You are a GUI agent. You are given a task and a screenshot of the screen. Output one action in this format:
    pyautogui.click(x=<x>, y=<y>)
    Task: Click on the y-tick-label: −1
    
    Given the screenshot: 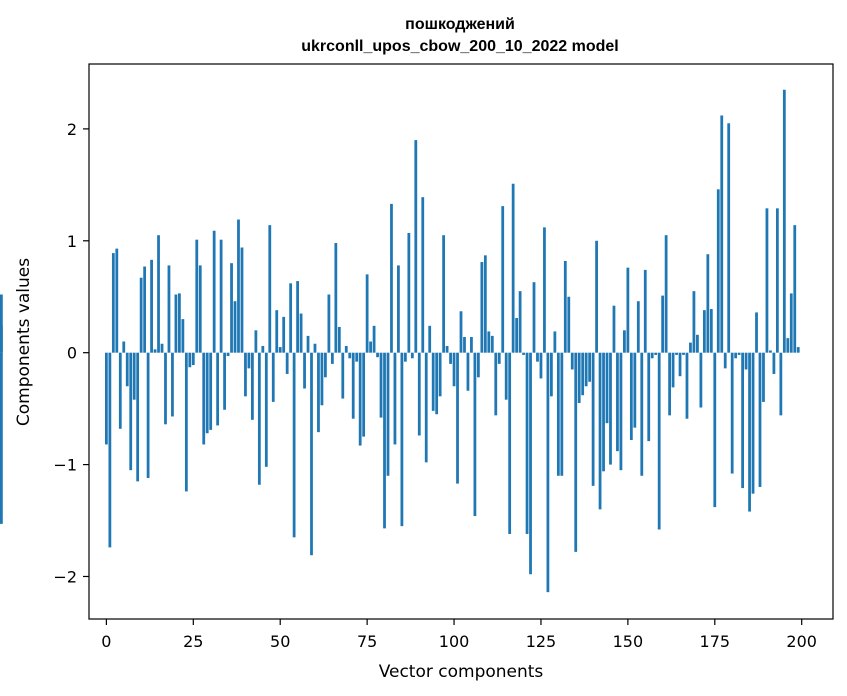 What is the action you would take?
    pyautogui.click(x=65, y=465)
    